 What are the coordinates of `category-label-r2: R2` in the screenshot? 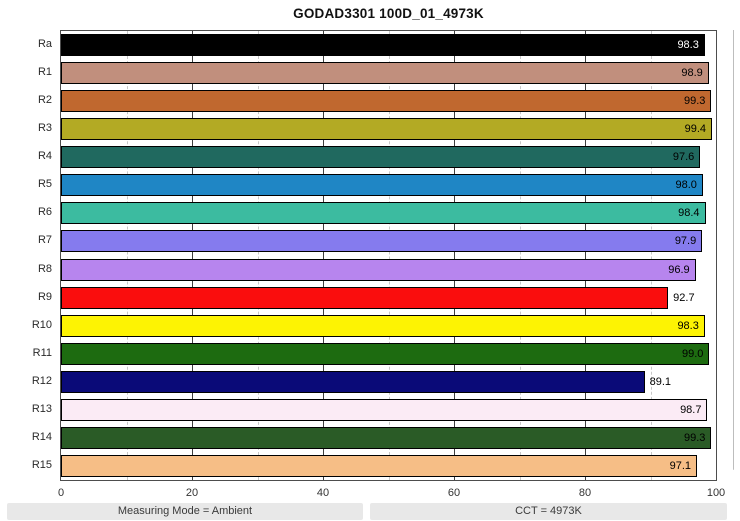 It's located at (44, 100).